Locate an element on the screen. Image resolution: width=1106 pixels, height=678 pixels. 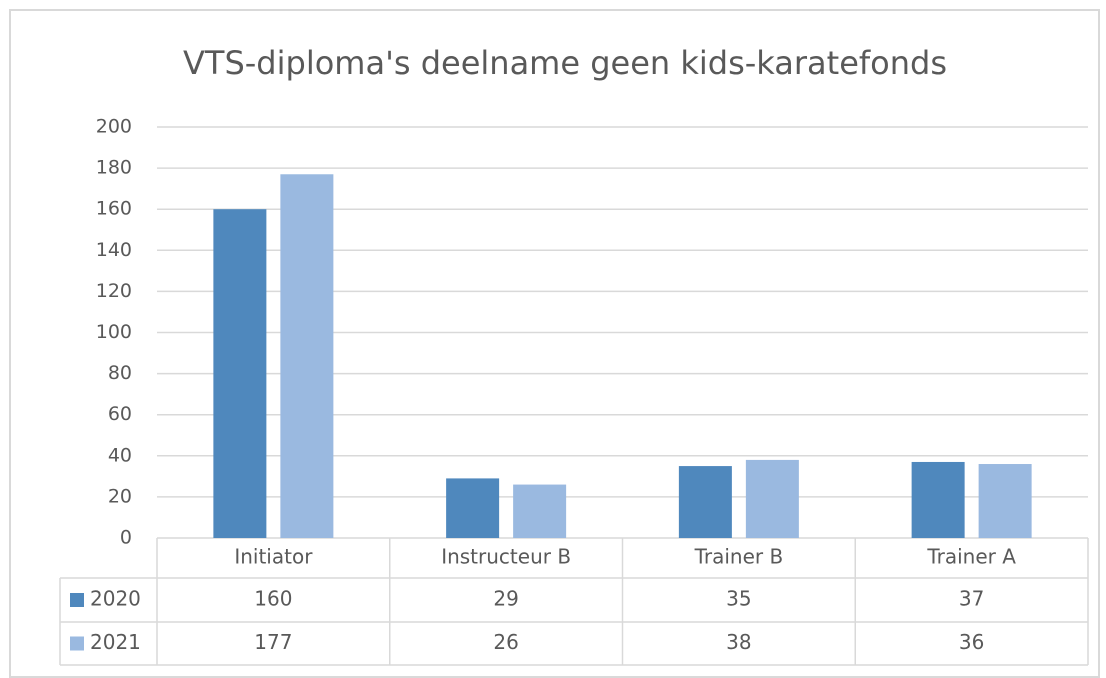
y-tick-label: 120 is located at coordinates (114, 291).